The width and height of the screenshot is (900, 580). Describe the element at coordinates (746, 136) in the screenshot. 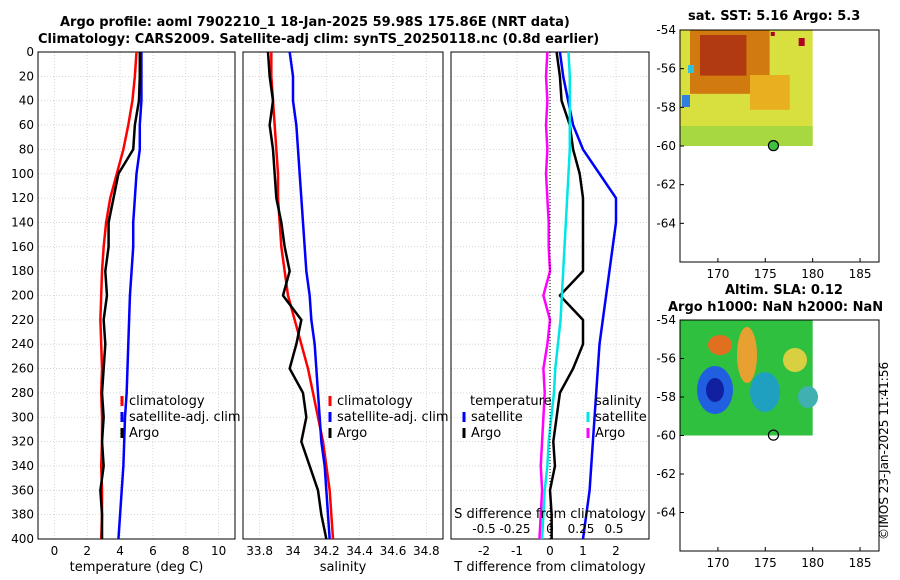

I see `sst-cool-strip` at that location.